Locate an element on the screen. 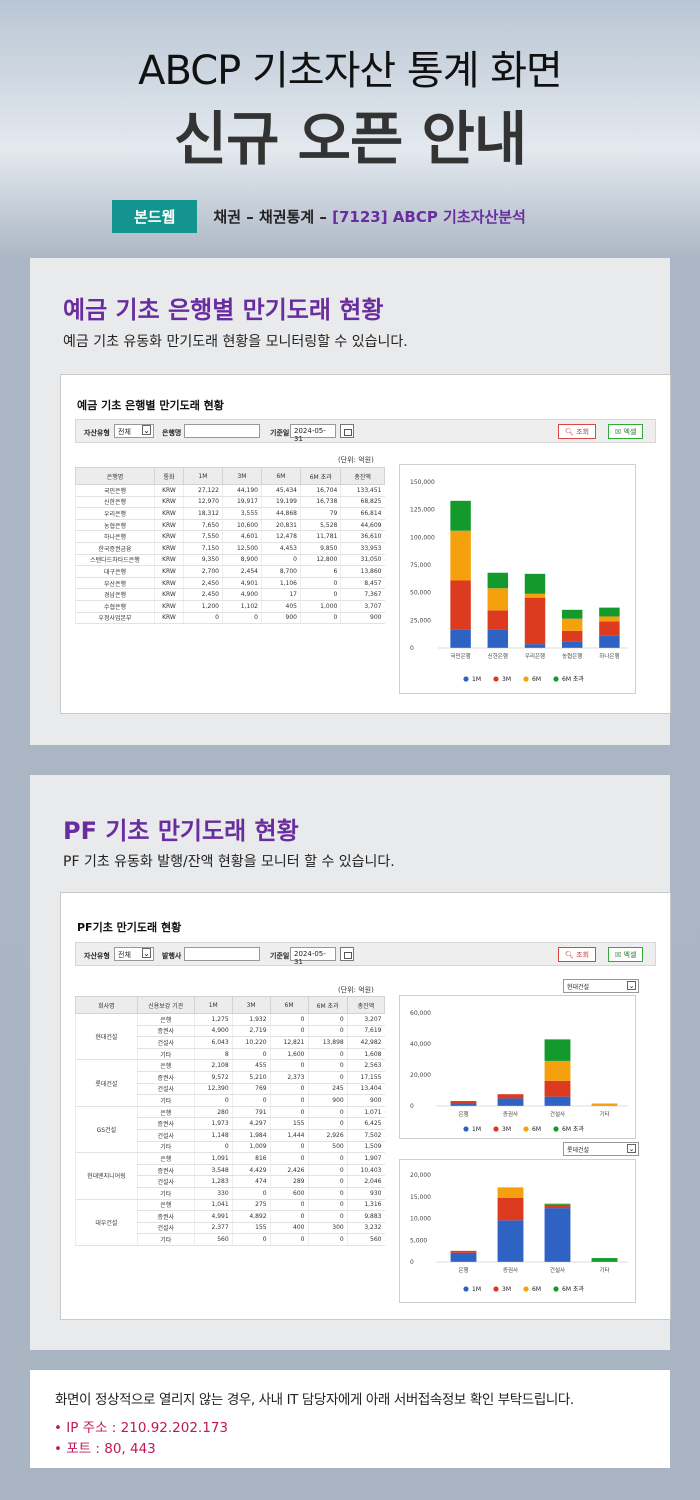 The height and width of the screenshot is (1500, 700). table-cell: 500 is located at coordinates (327, 1147).